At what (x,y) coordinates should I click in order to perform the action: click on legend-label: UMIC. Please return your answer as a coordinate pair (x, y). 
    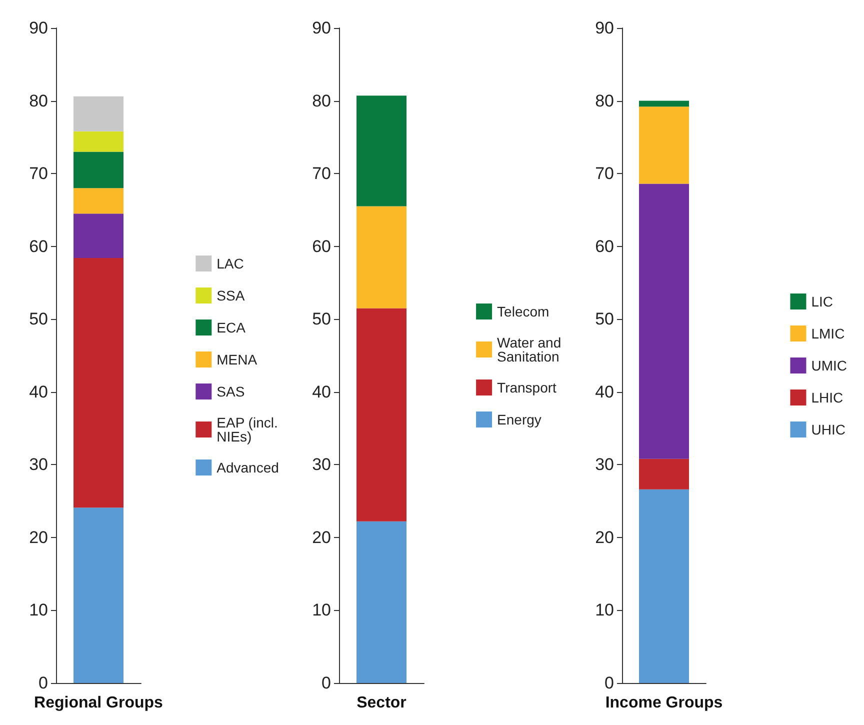
    Looking at the image, I should click on (829, 366).